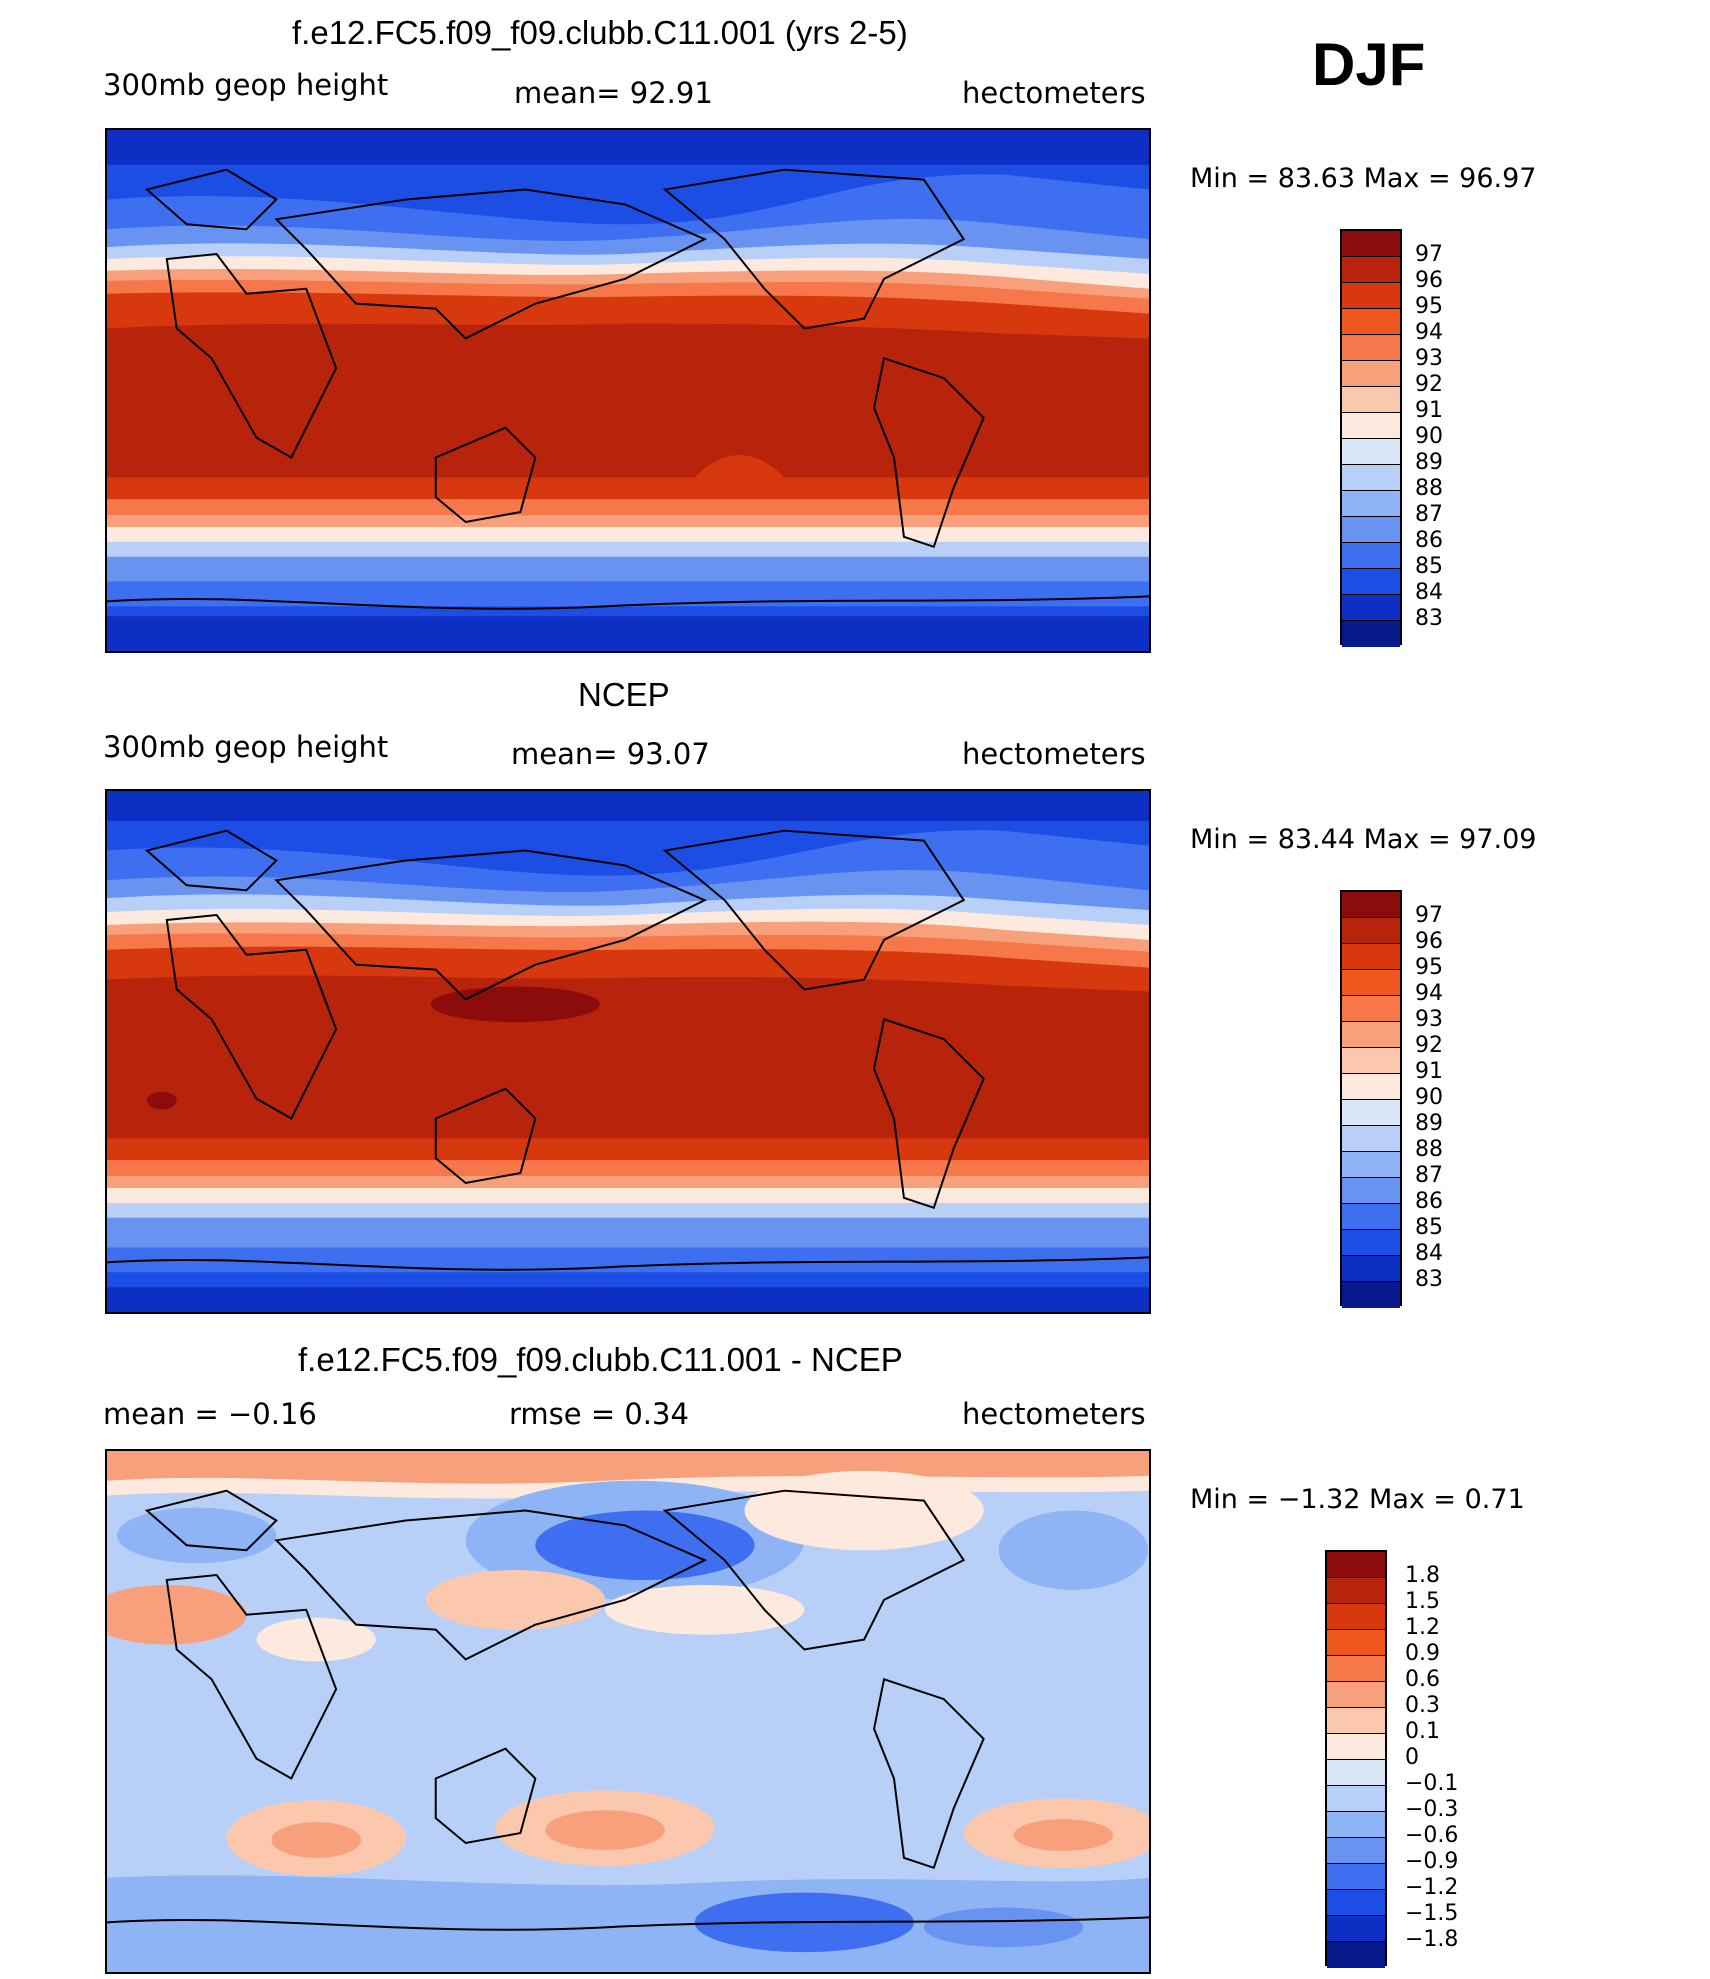  Describe the element at coordinates (1429, 1149) in the screenshot. I see `colorbar-tick-label: 88` at that location.